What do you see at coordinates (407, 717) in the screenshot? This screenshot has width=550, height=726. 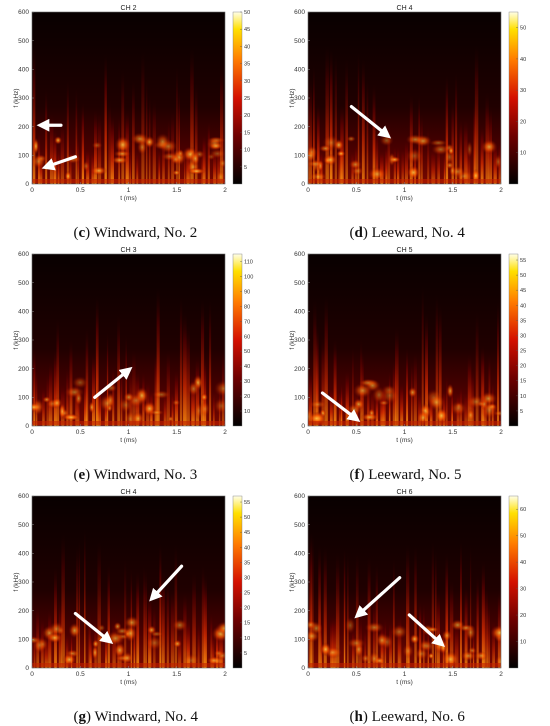 I see `panel-caption-h: (h) Leeward, No. 6` at bounding box center [407, 717].